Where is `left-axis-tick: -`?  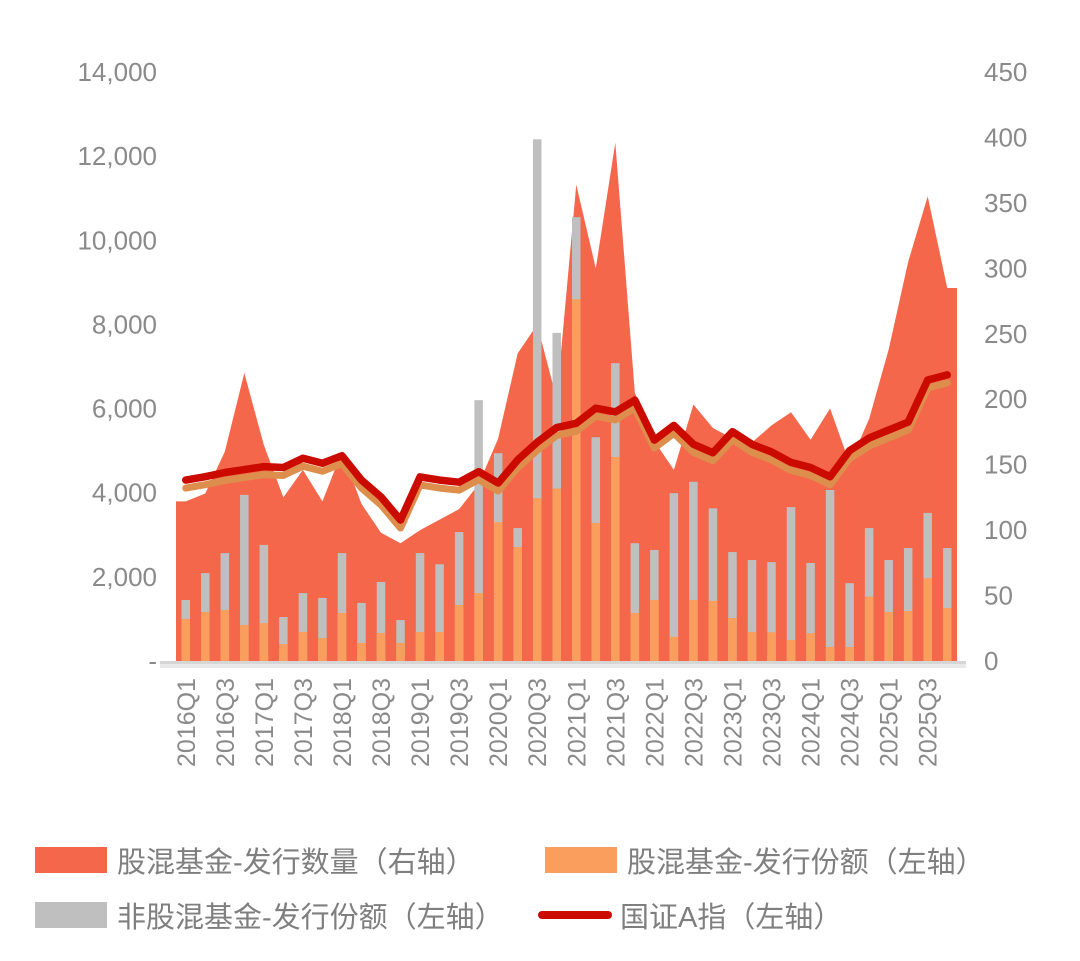 left-axis-tick: - is located at coordinates (152, 661).